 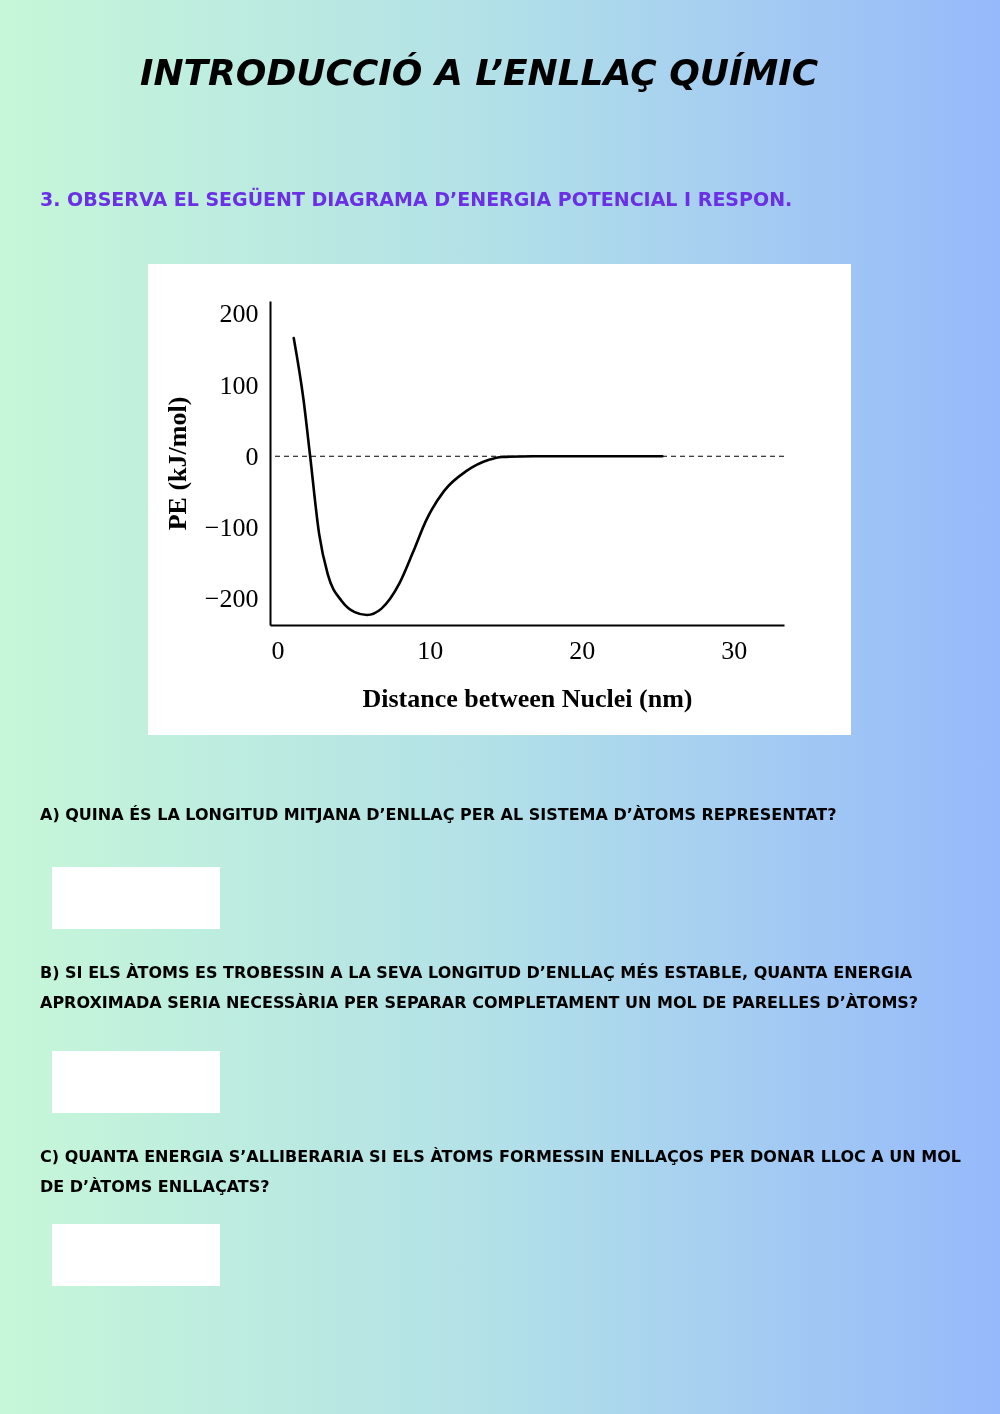 What do you see at coordinates (582, 650) in the screenshot?
I see `x-tick-label: 20` at bounding box center [582, 650].